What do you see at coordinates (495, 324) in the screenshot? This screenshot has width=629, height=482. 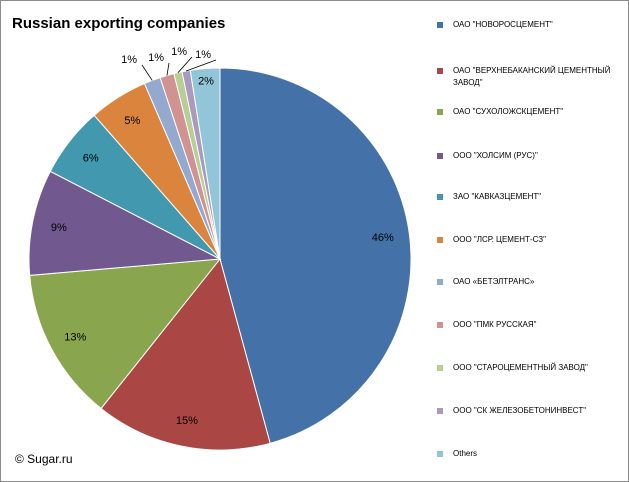 I see `legend-label-8: ООО "ПМК РУССКАЯ"` at bounding box center [495, 324].